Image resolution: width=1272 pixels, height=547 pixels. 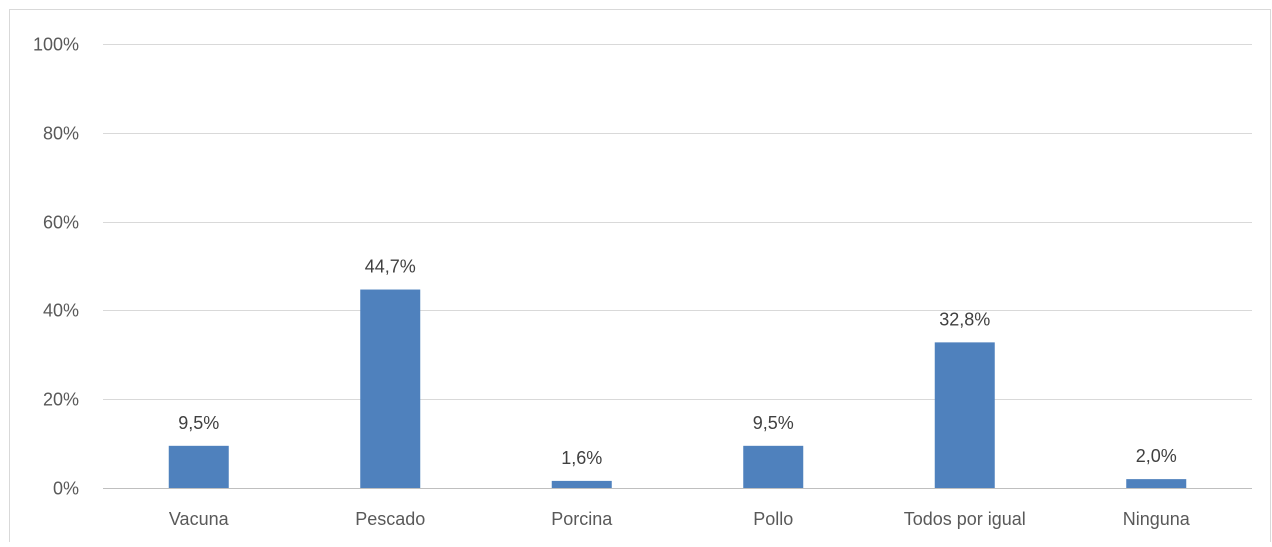 I want to click on y-tick-label: 60%, so click(x=61, y=223).